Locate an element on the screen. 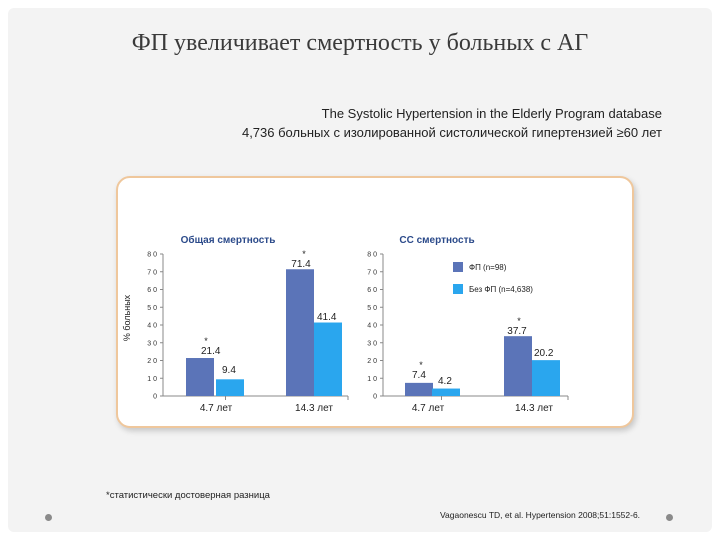 The width and height of the screenshot is (720, 540). data-label: 7.4 is located at coordinates (419, 375).